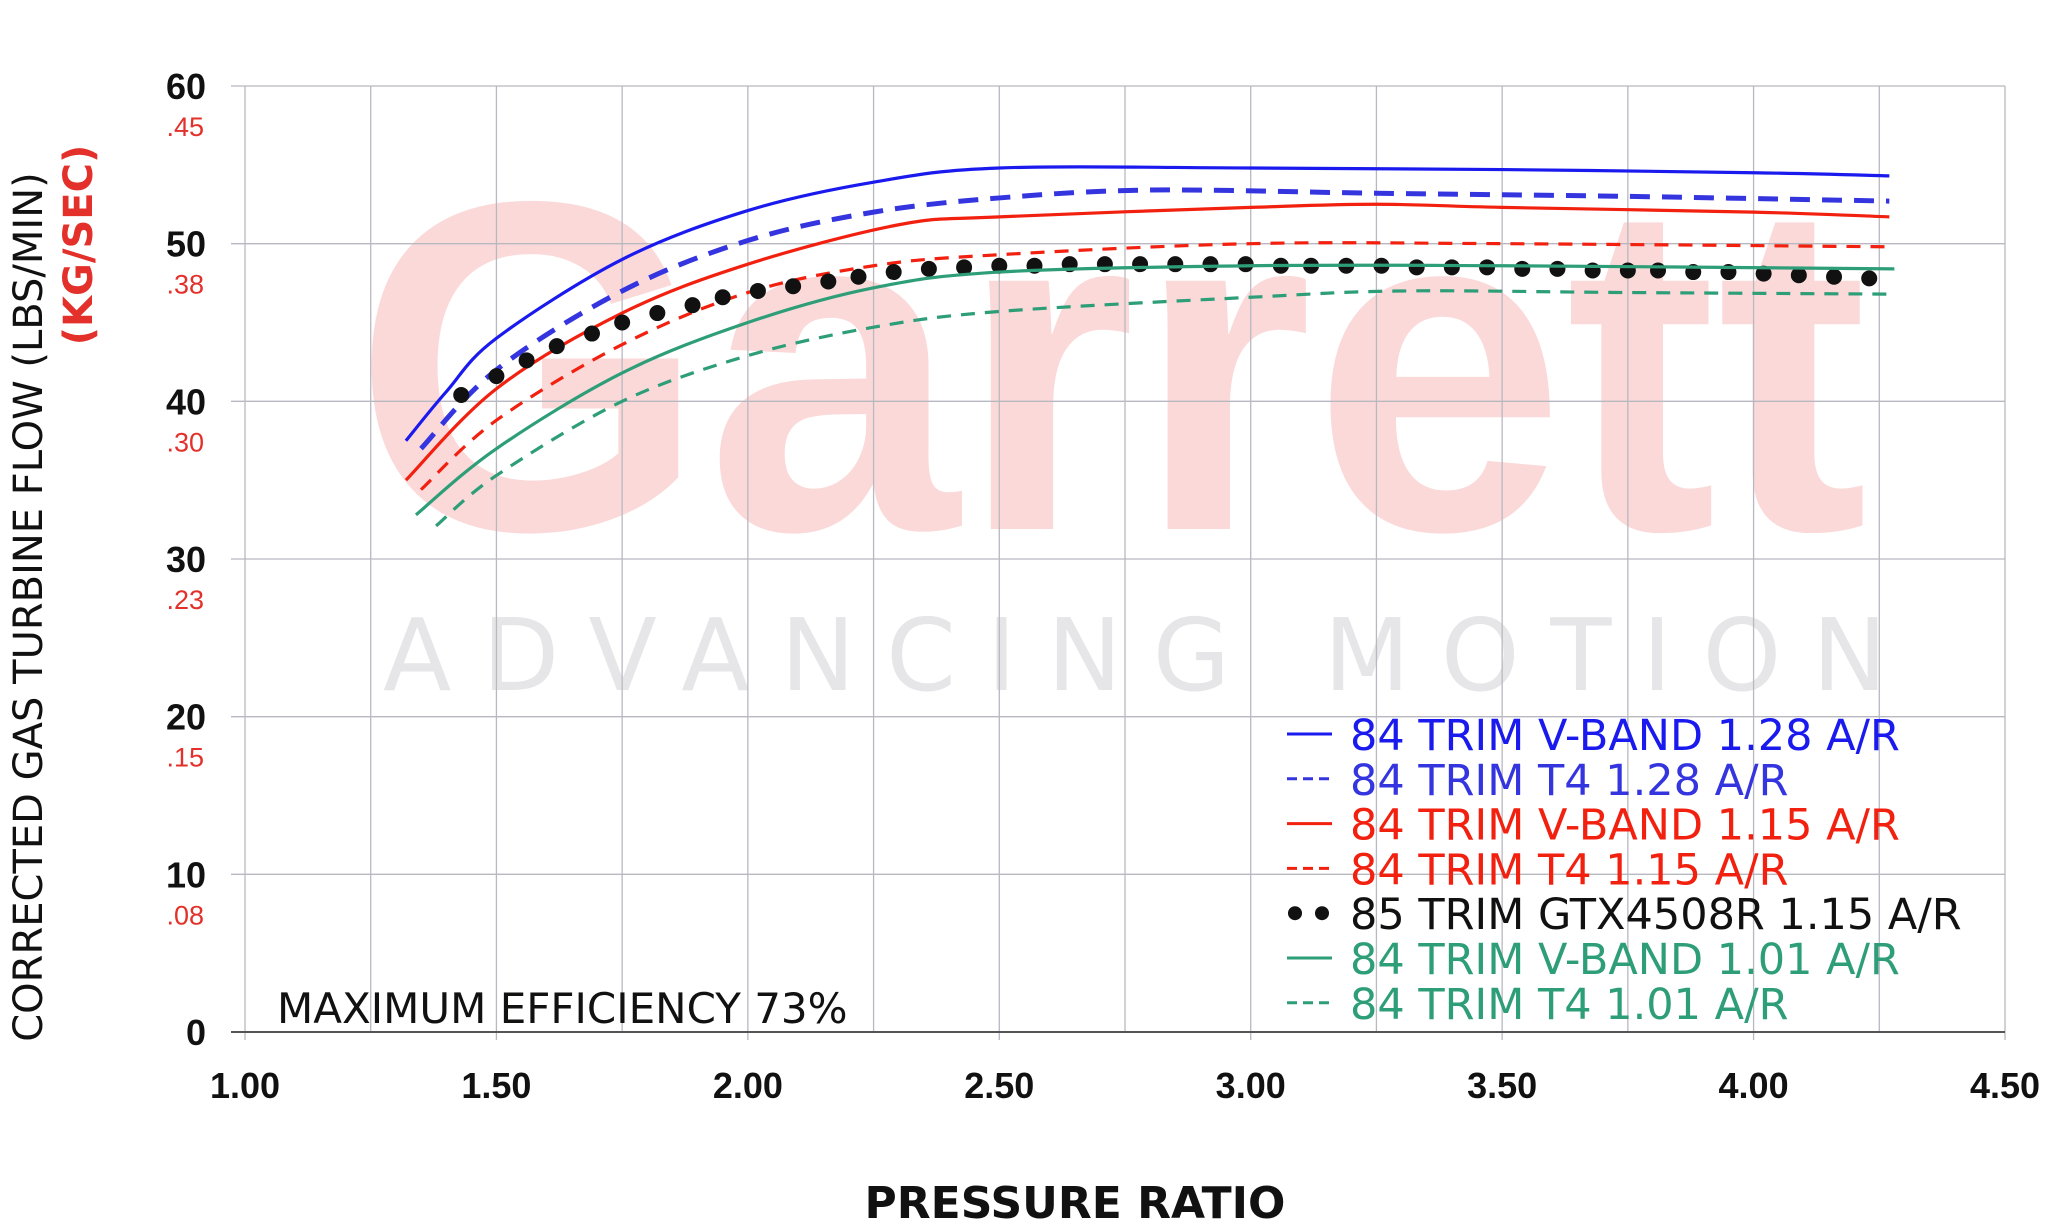 The height and width of the screenshot is (1232, 2048). I want to click on legend-label: 84 TRIM V-BAND 1.01 A/R, so click(1625, 960).